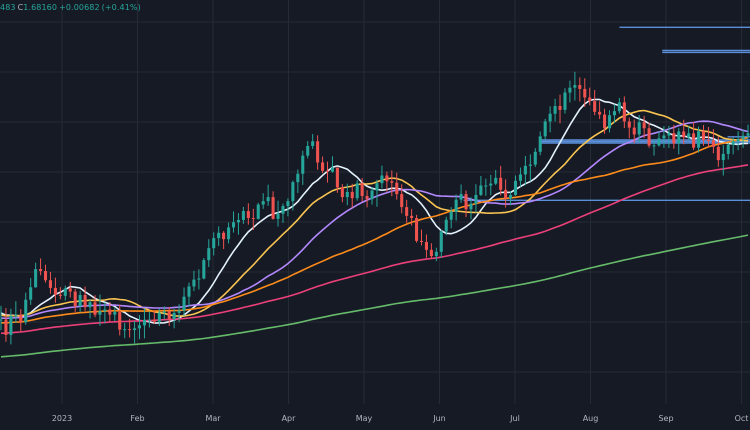 Image resolution: width=750 pixels, height=430 pixels. Describe the element at coordinates (289, 418) in the screenshot. I see `x-tick-label-3: Apr` at that location.